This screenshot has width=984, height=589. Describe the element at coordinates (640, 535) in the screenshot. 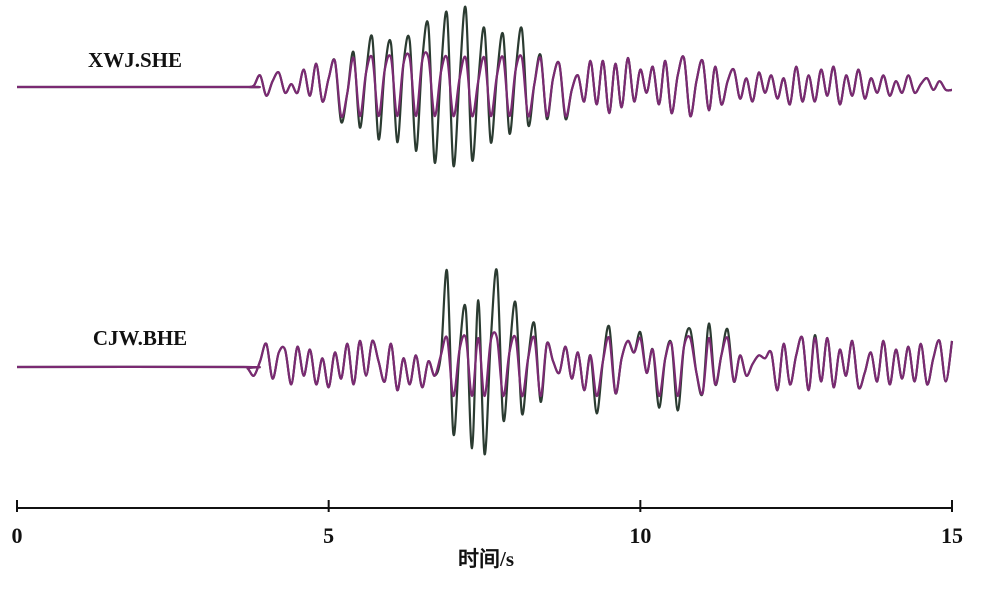

I see `x-tick-label: 10` at that location.